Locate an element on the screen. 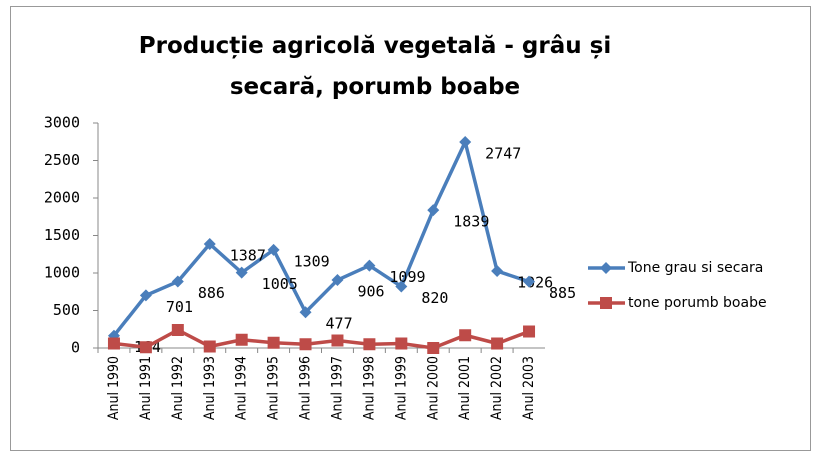 This screenshot has width=822, height=457. x-tick-label: Anul 1998 is located at coordinates (369, 388).